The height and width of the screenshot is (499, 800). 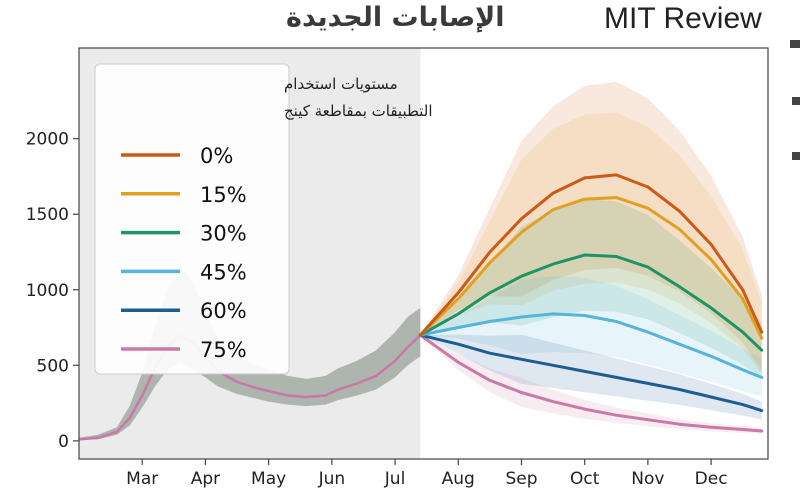 I want to click on x-tick-label: Apr, so click(x=205, y=479).